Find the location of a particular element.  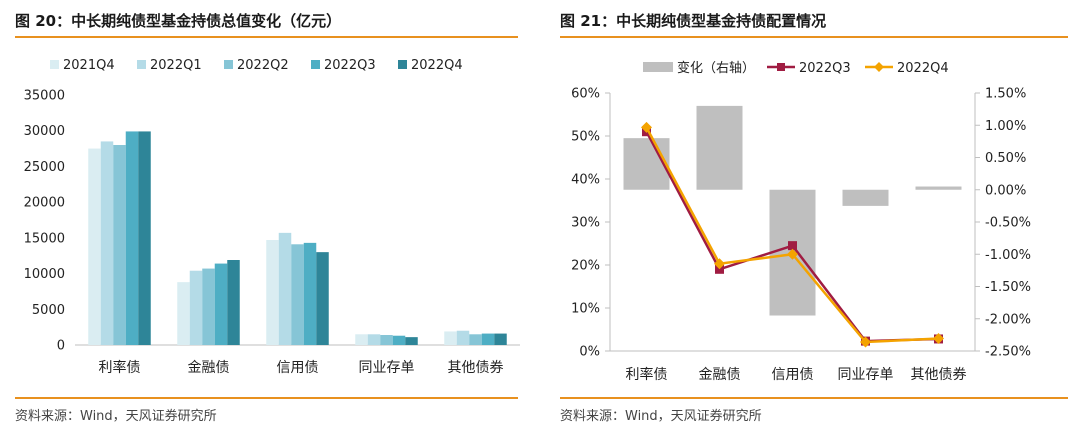

right-y-tick-label: 1.50% is located at coordinates (1005, 94).